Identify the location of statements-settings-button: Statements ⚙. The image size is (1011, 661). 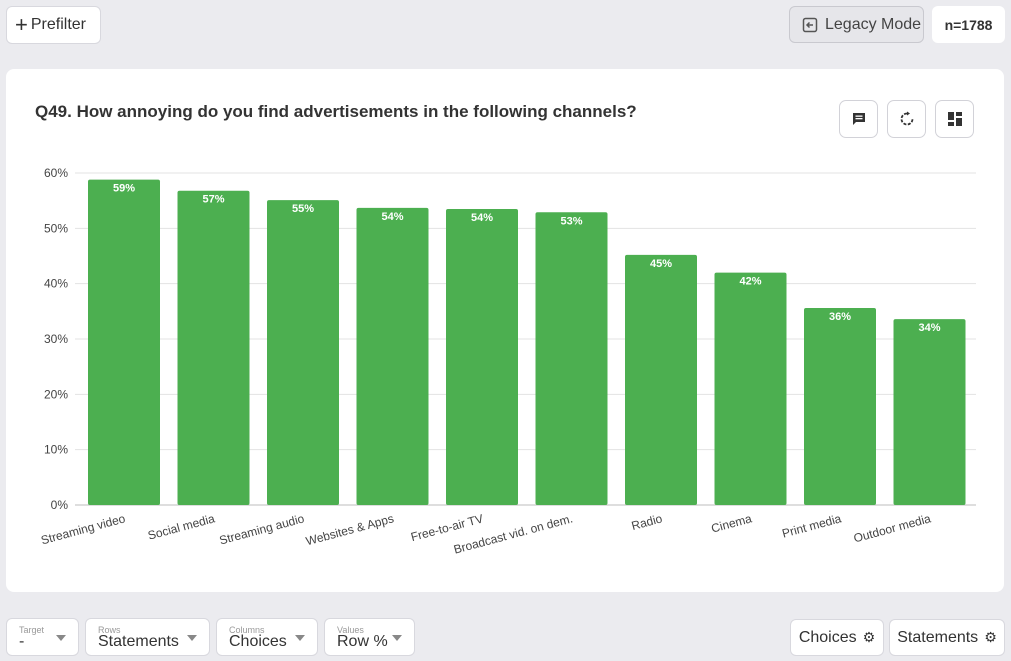
(947, 637).